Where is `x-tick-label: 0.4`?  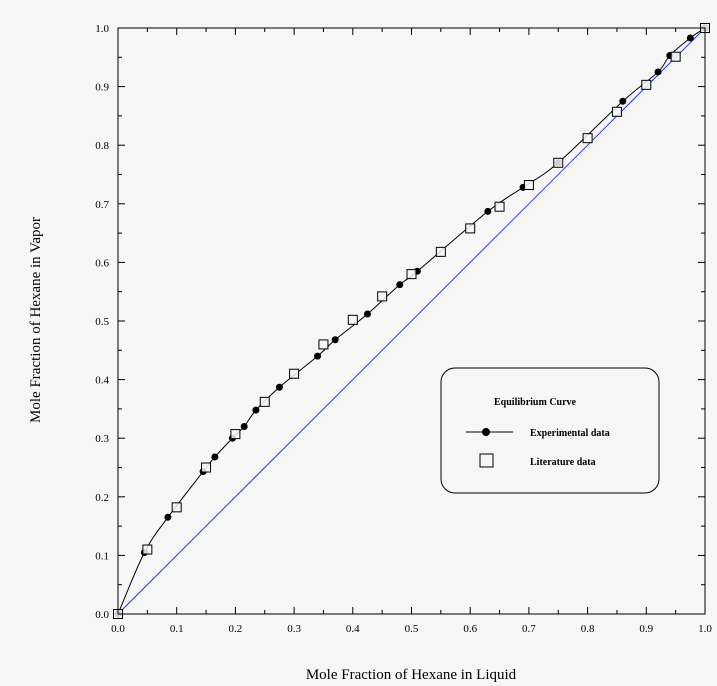 x-tick-label: 0.4 is located at coordinates (353, 629).